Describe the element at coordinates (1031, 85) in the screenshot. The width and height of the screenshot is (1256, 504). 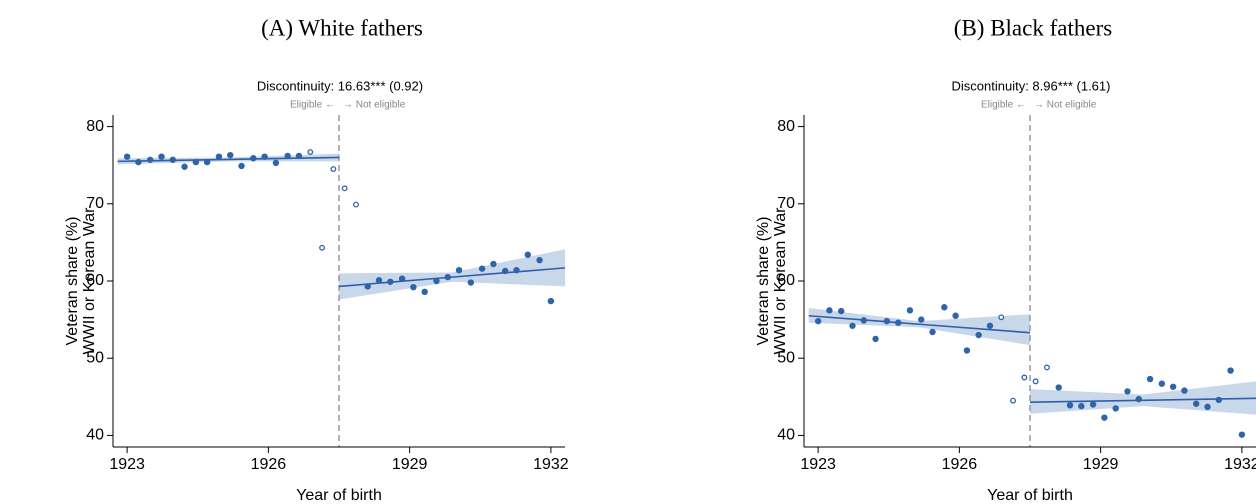
I see `subtitle: Discontinuity: 8.96*** (1.61)` at that location.